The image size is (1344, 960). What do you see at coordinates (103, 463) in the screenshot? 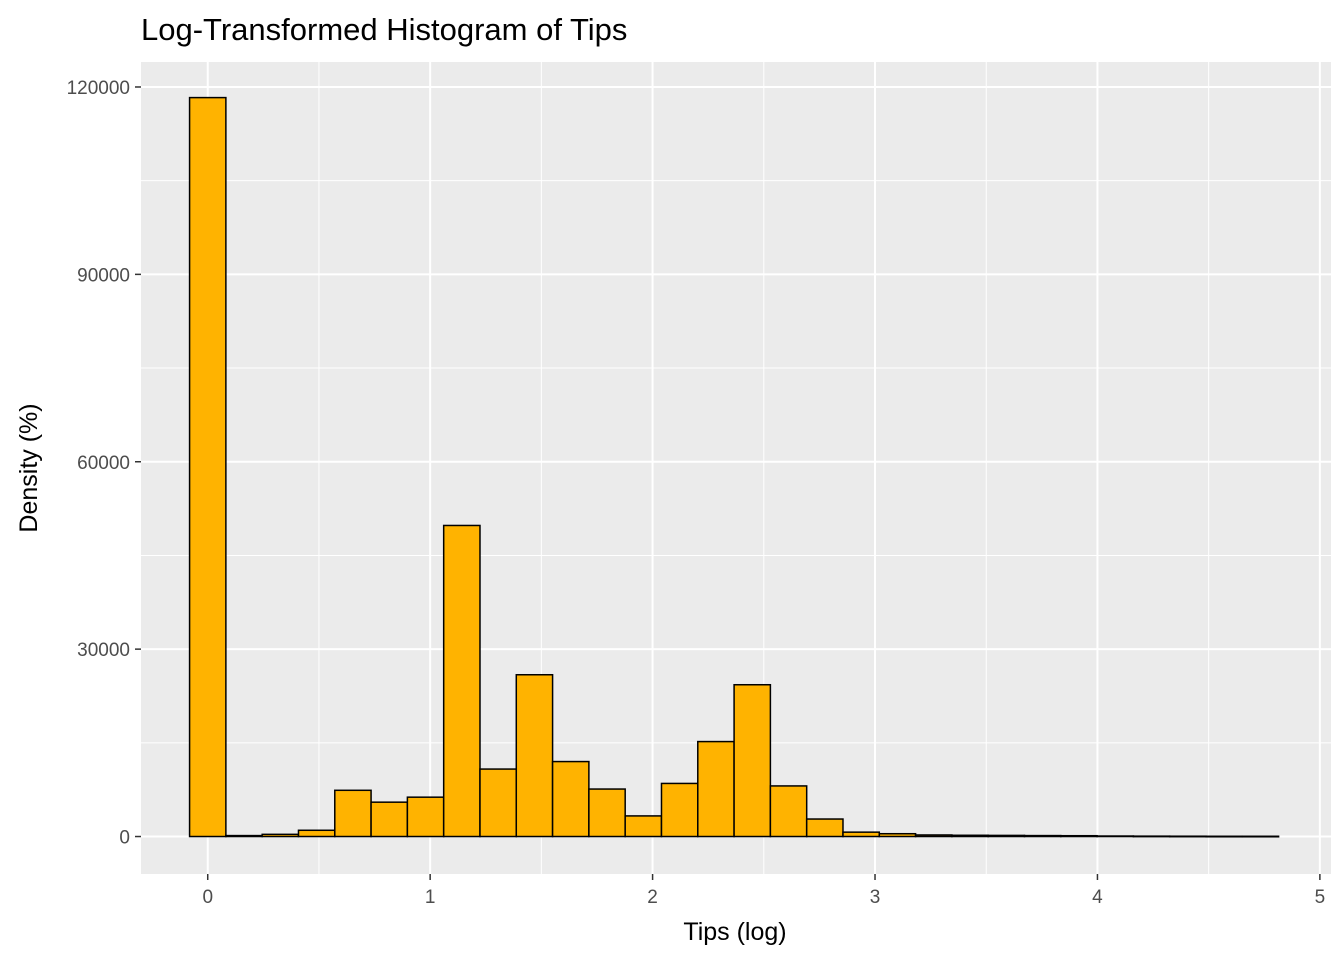
I see `y-tick-label: 60000` at bounding box center [103, 463].